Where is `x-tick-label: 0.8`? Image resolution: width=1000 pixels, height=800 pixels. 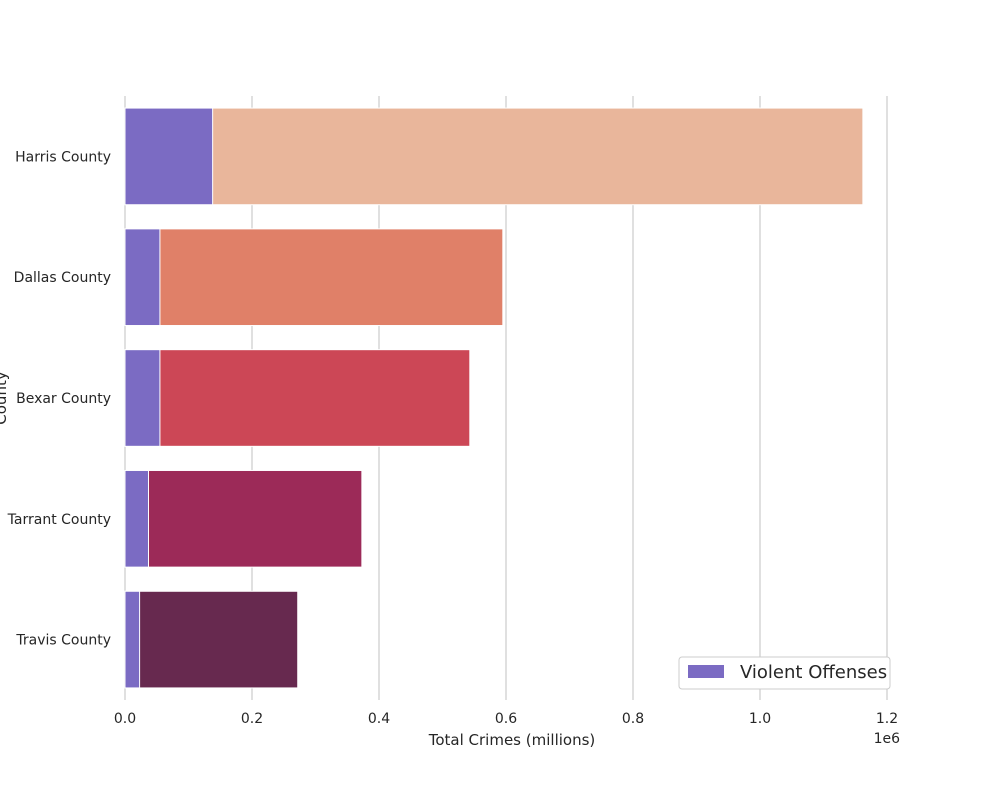
x-tick-label: 0.8 is located at coordinates (633, 719).